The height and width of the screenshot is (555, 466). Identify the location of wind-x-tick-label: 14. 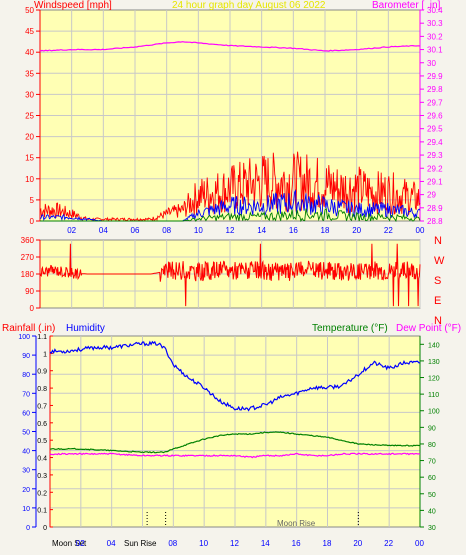
(261, 230).